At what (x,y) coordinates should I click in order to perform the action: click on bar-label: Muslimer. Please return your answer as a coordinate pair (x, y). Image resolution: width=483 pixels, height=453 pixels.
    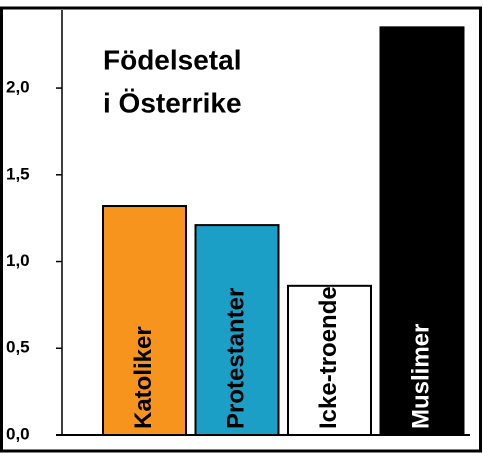
    Looking at the image, I should click on (420, 376).